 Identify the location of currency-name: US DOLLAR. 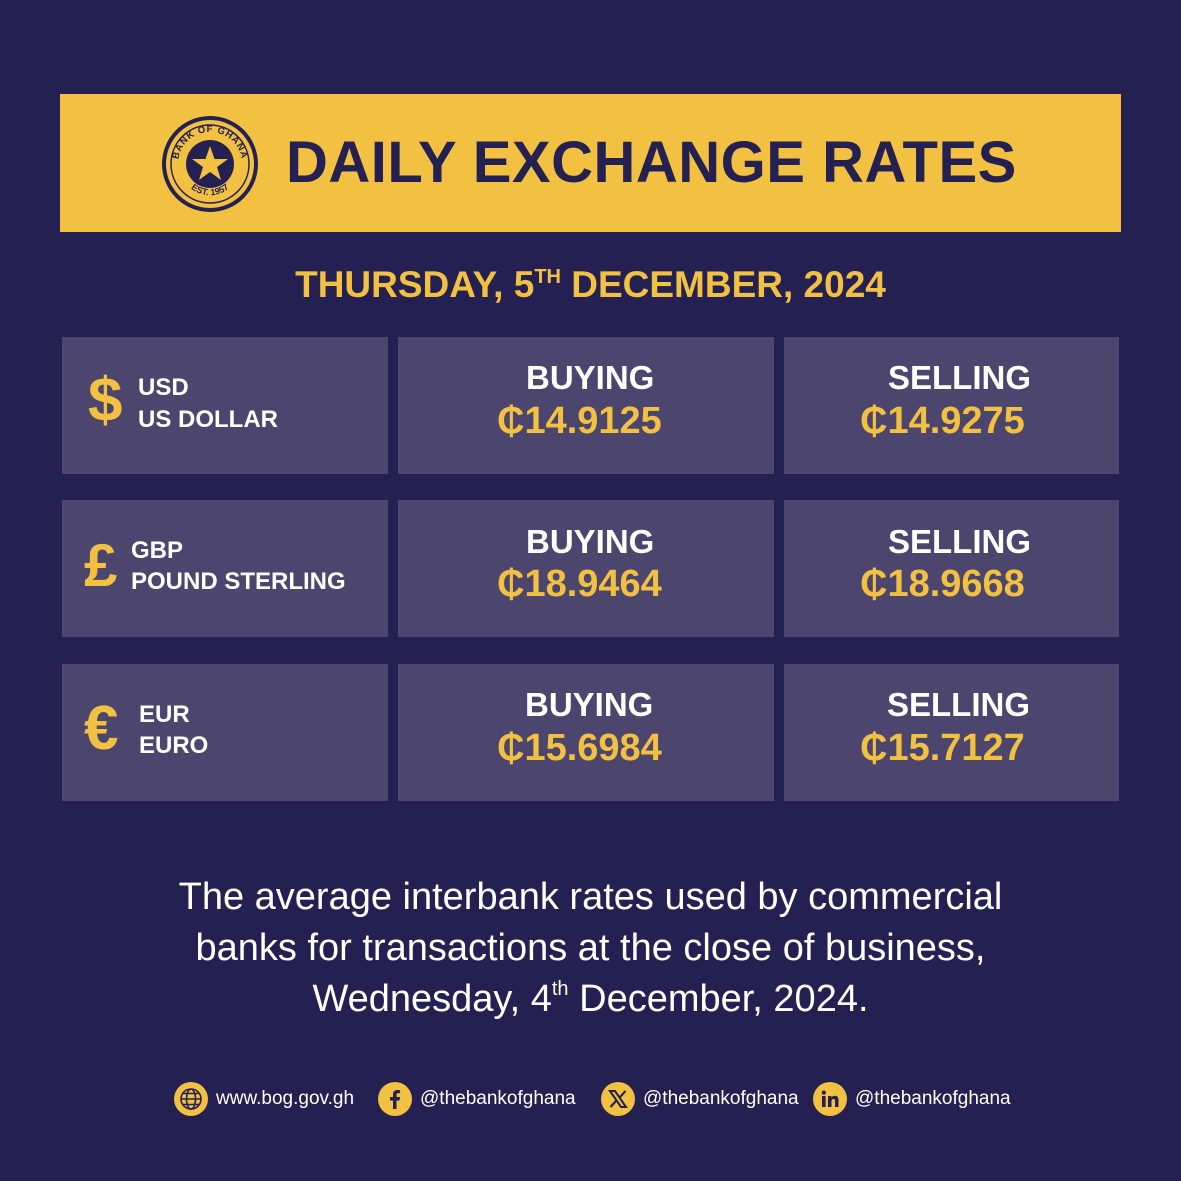
(208, 419).